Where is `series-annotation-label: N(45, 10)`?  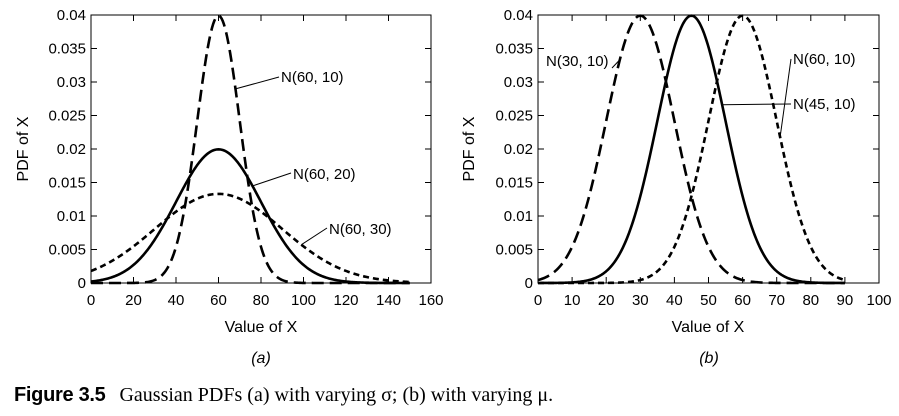
series-annotation-label: N(45, 10) is located at coordinates (824, 104).